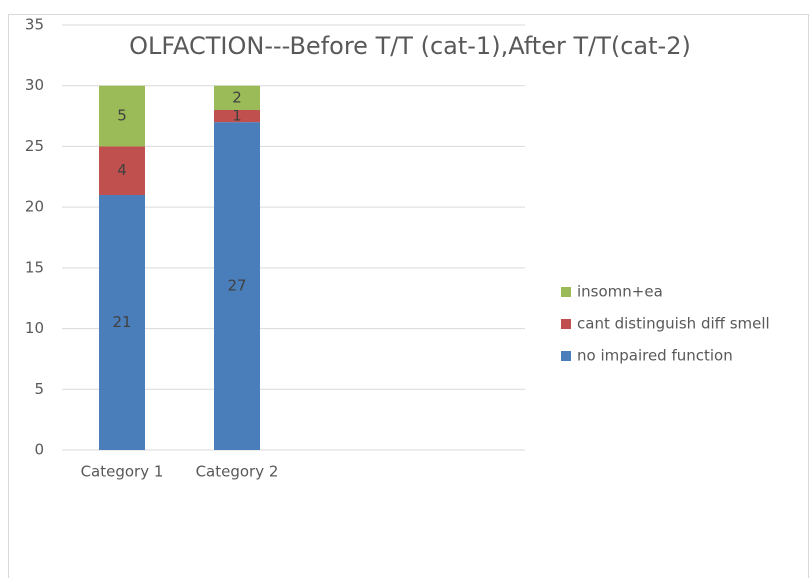 The width and height of the screenshot is (809, 578). I want to click on y-tick-label: 0, so click(39, 450).